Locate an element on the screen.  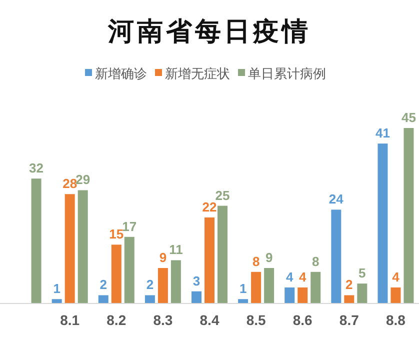
legend-label: 新增无症状 is located at coordinates (197, 73).